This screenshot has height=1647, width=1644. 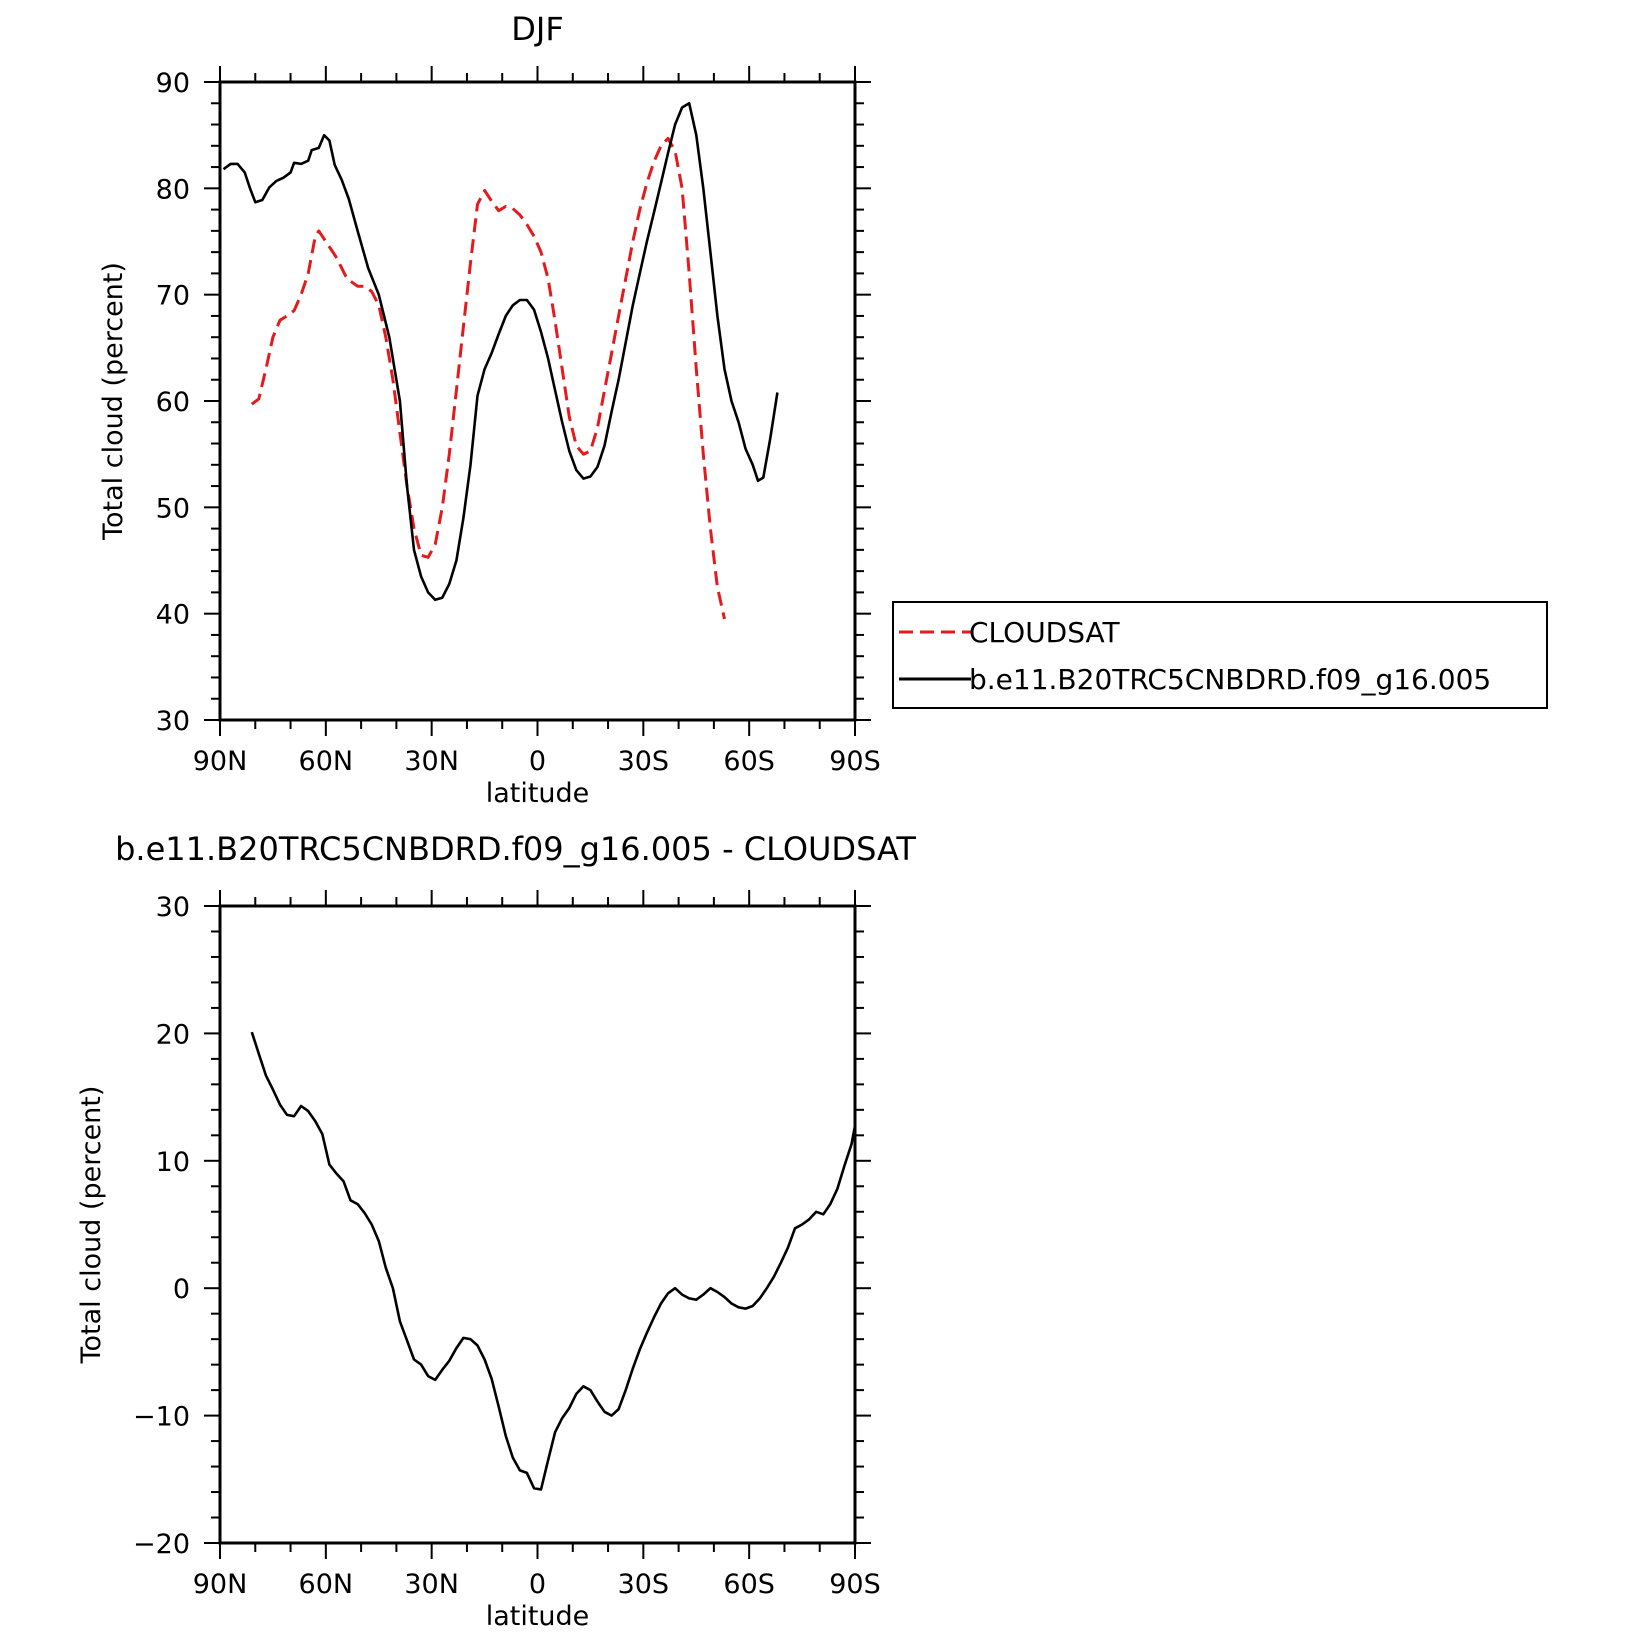 What do you see at coordinates (173, 1034) in the screenshot?
I see `y-tick-label: 20` at bounding box center [173, 1034].